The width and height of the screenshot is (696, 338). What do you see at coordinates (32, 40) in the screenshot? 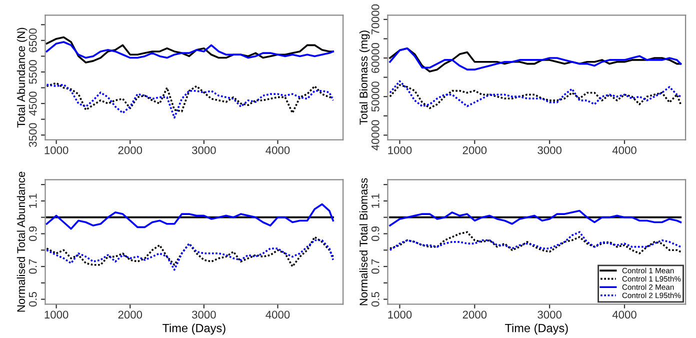
I see `y-tick-label: 6500` at bounding box center [32, 40].